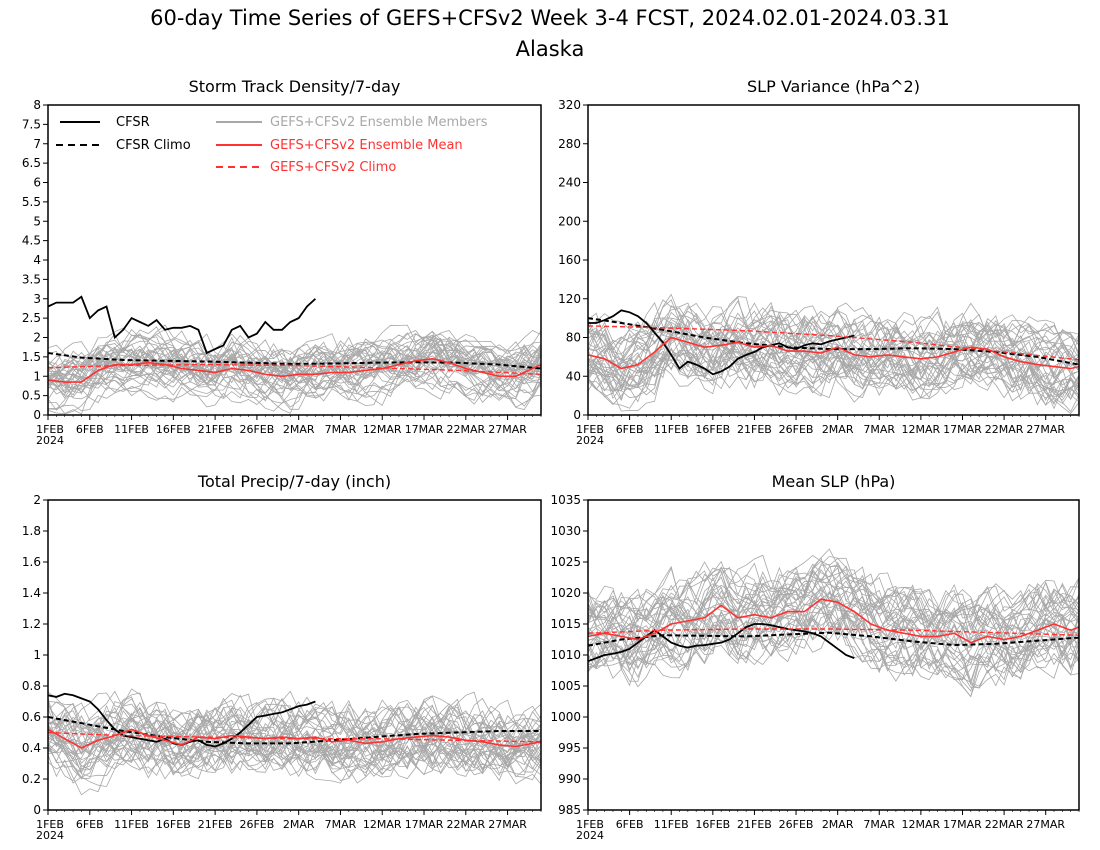 The height and width of the screenshot is (850, 1100). I want to click on y-tick-label: 1035, so click(565, 500).